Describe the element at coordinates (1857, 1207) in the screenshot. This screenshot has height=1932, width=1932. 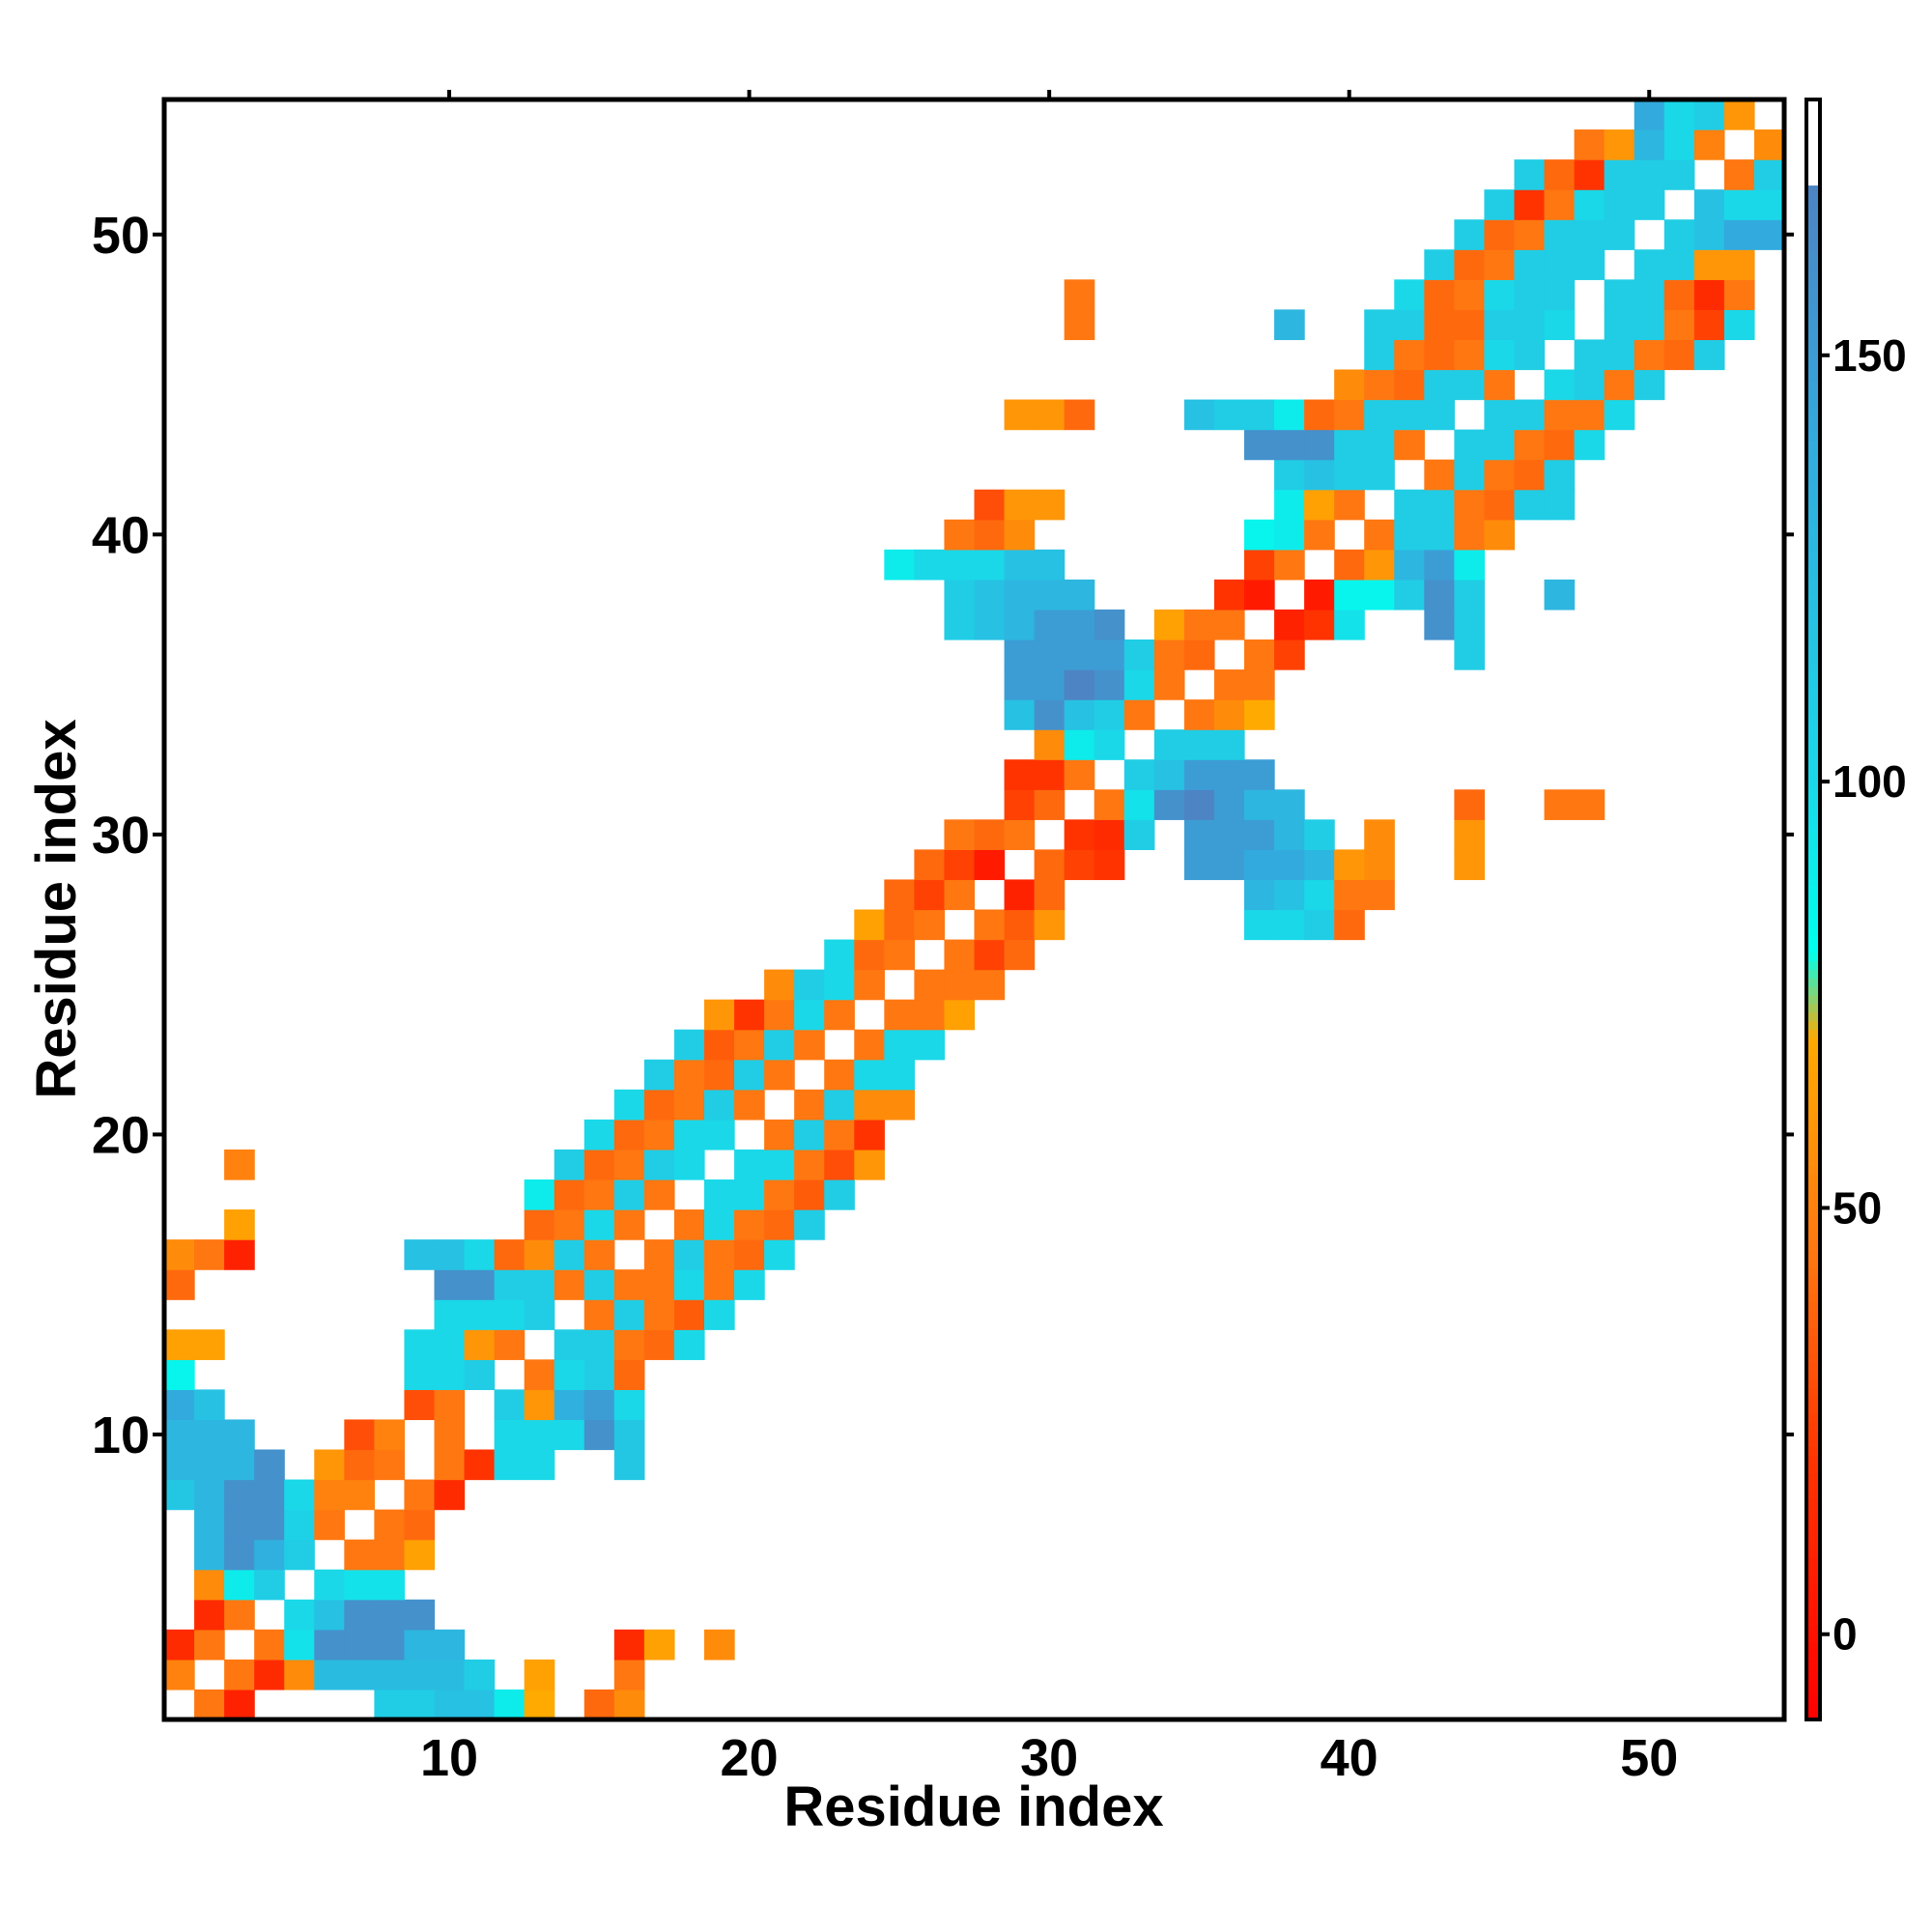
I see `colorbar-tick-label: 50` at that location.